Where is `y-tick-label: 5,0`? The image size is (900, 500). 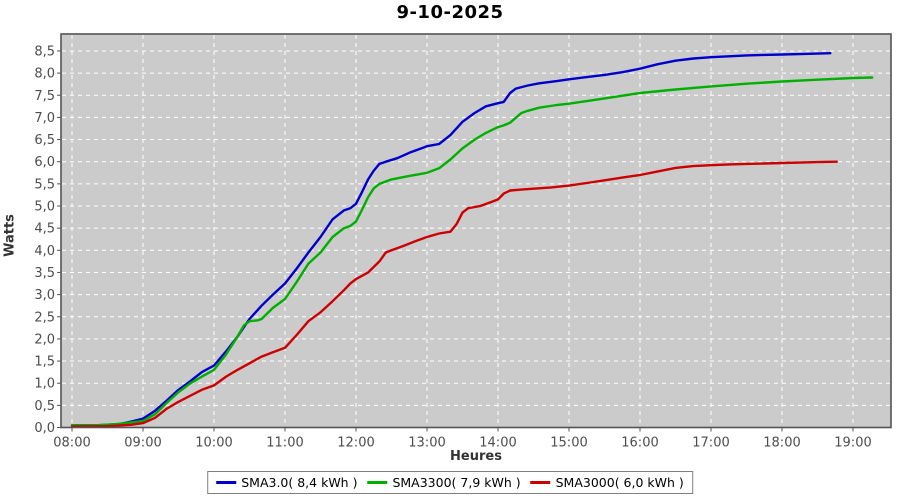 y-tick-label: 5,0 is located at coordinates (44, 207).